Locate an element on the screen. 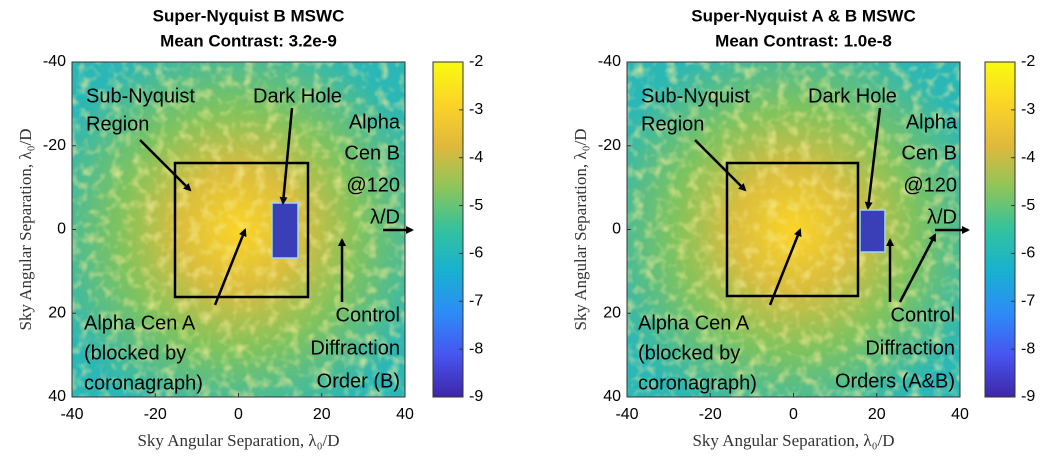 This screenshot has width=1045, height=459. chart-subtitle: Mean Contrast: 1.0e-8 is located at coordinates (803, 40).